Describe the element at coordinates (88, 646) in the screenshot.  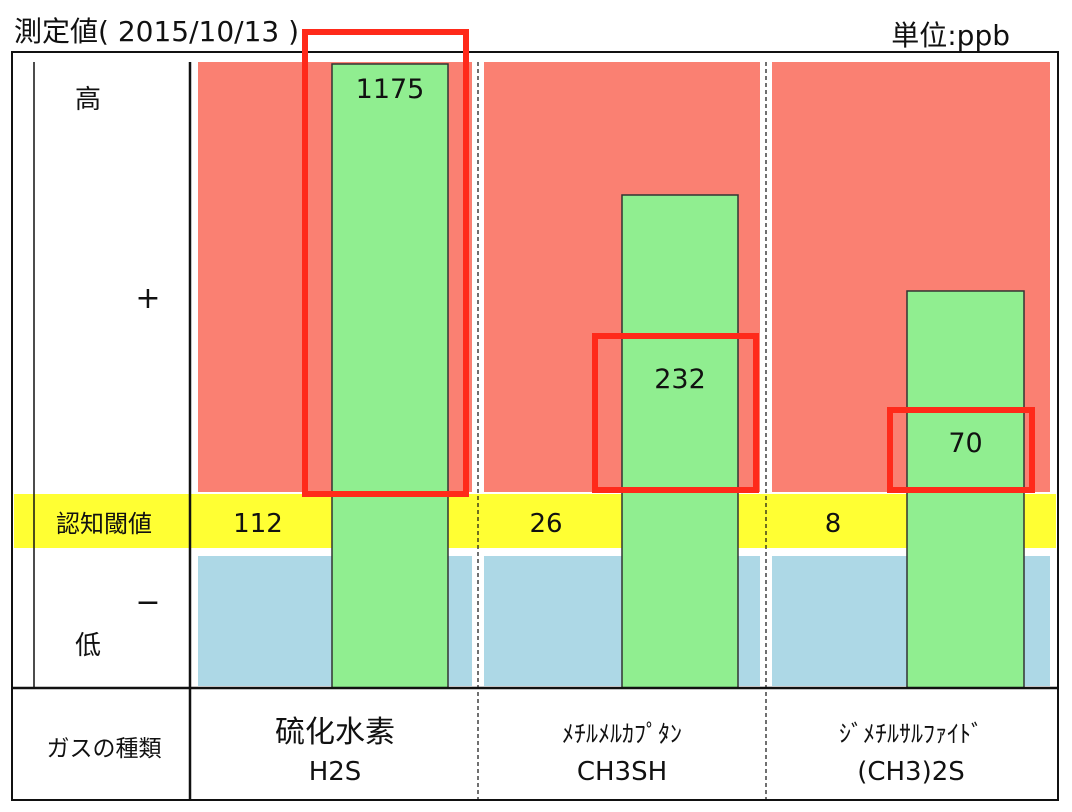
I see `y-label-low: 低` at that location.